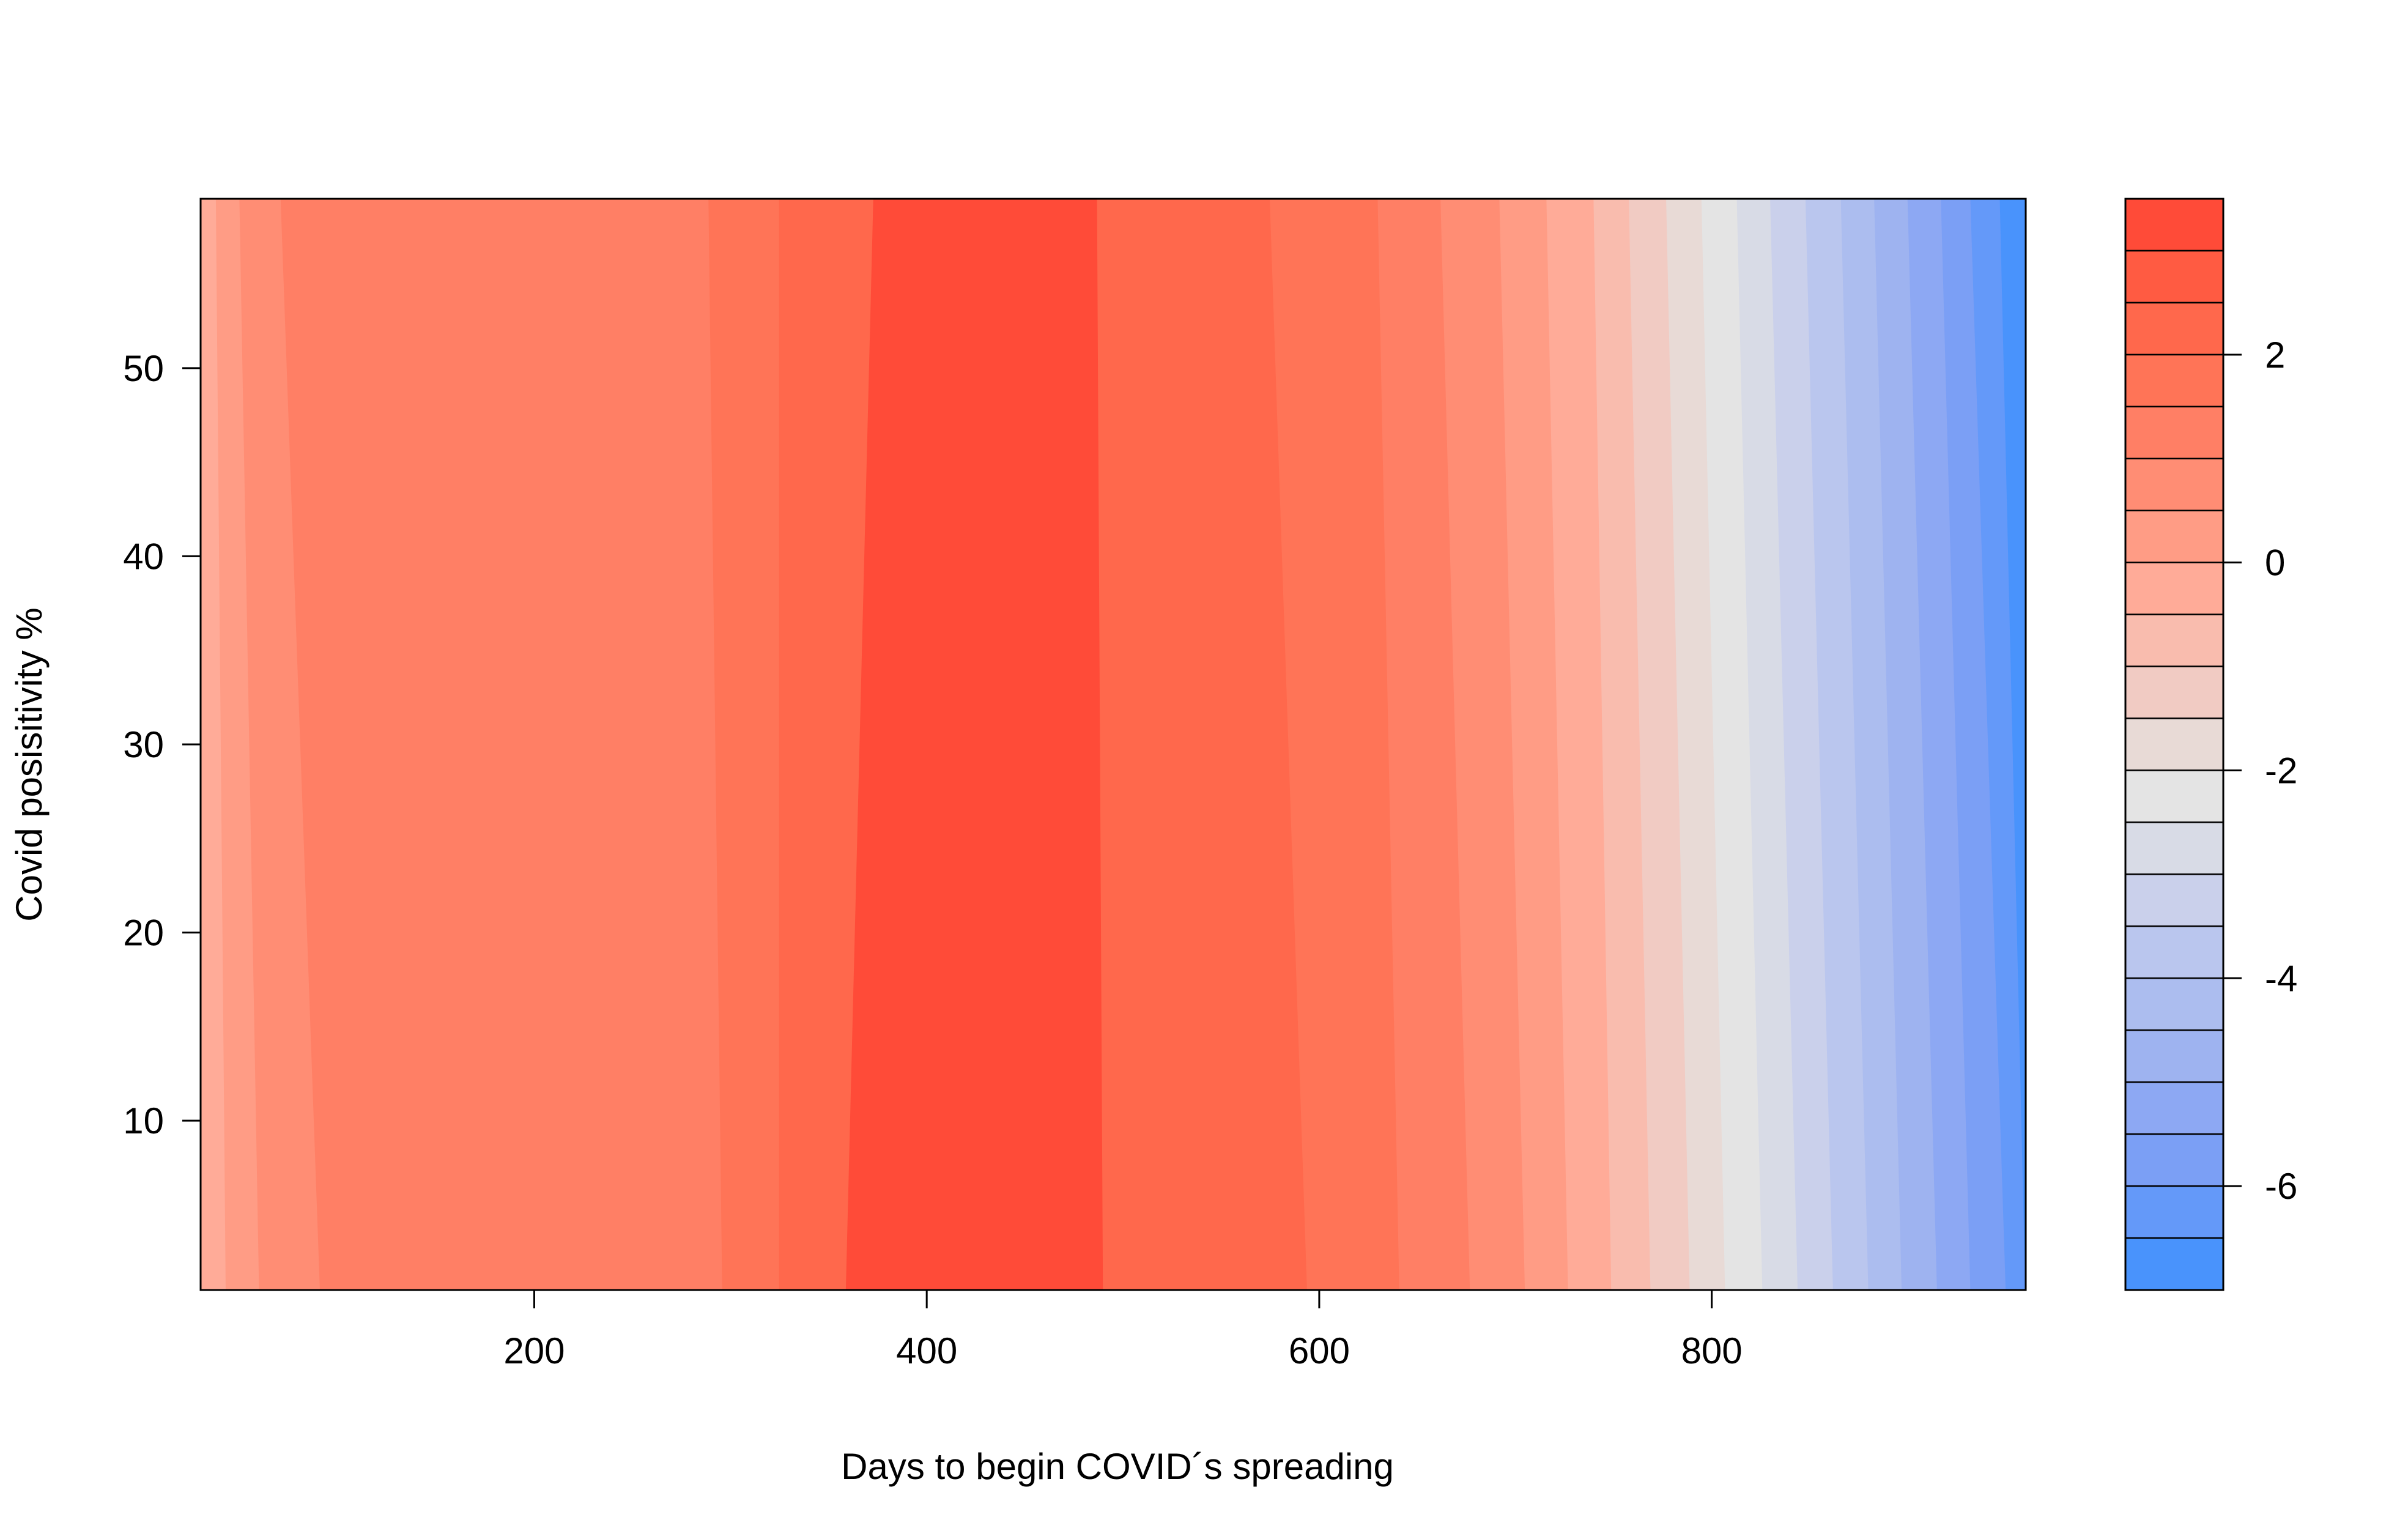 The width and height of the screenshot is (2408, 1531). I want to click on colorbar-tick-label: 2, so click(2275, 355).